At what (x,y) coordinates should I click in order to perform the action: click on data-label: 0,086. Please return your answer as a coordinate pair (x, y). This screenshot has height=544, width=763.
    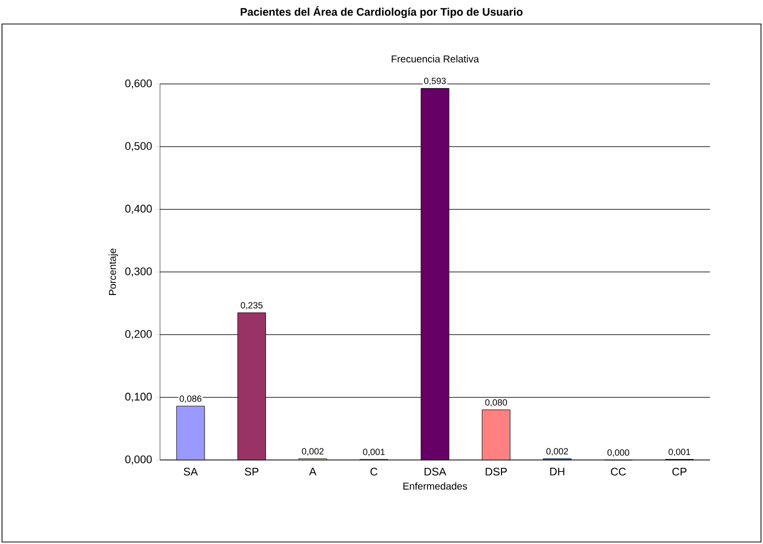
    Looking at the image, I should click on (191, 399).